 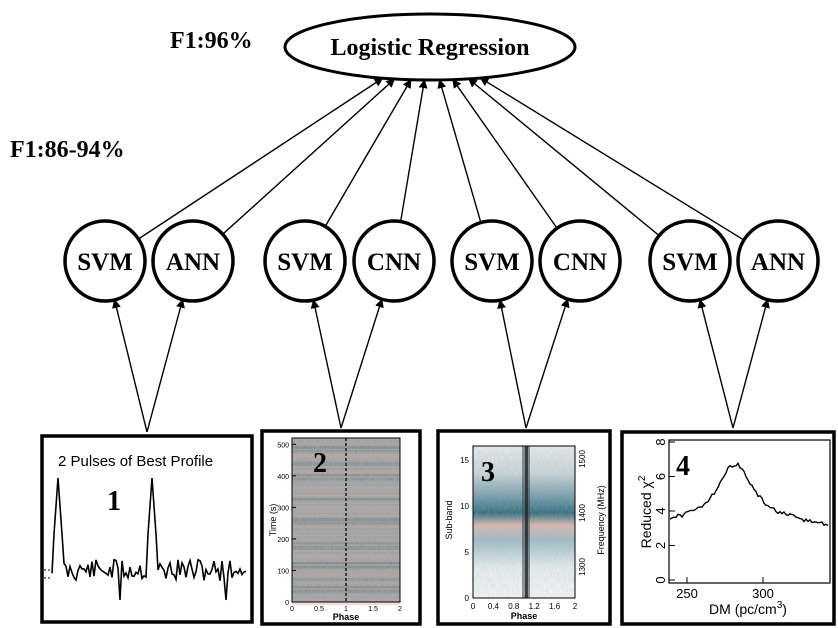 I want to click on panel-4-yticks: 0 2 4 6 8, so click(x=664, y=511).